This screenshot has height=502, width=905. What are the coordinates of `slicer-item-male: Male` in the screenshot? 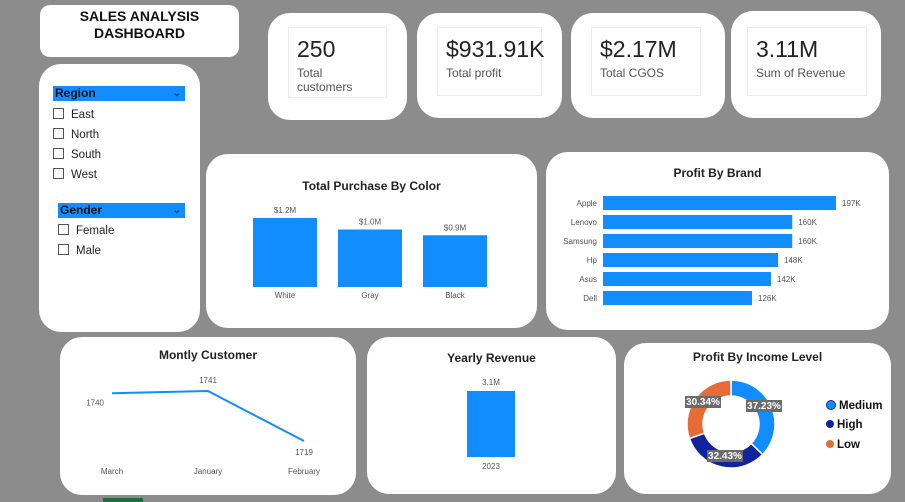 It's located at (79, 251).